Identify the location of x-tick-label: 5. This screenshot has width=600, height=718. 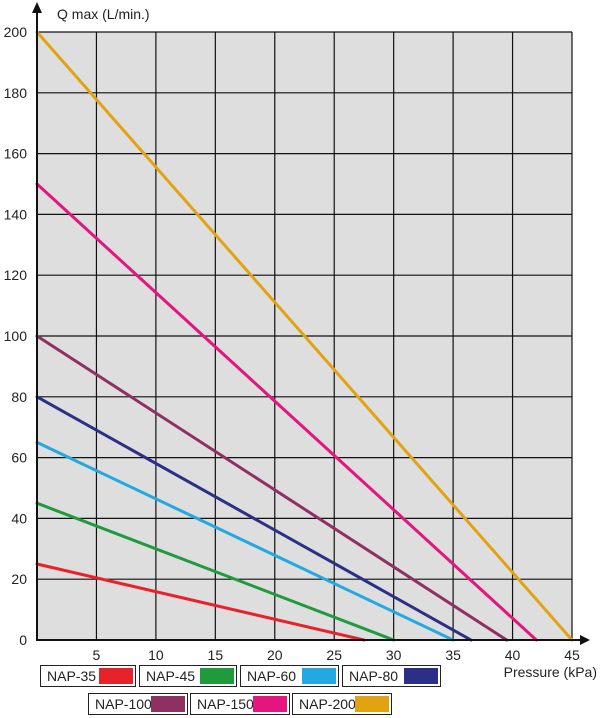
(97, 655).